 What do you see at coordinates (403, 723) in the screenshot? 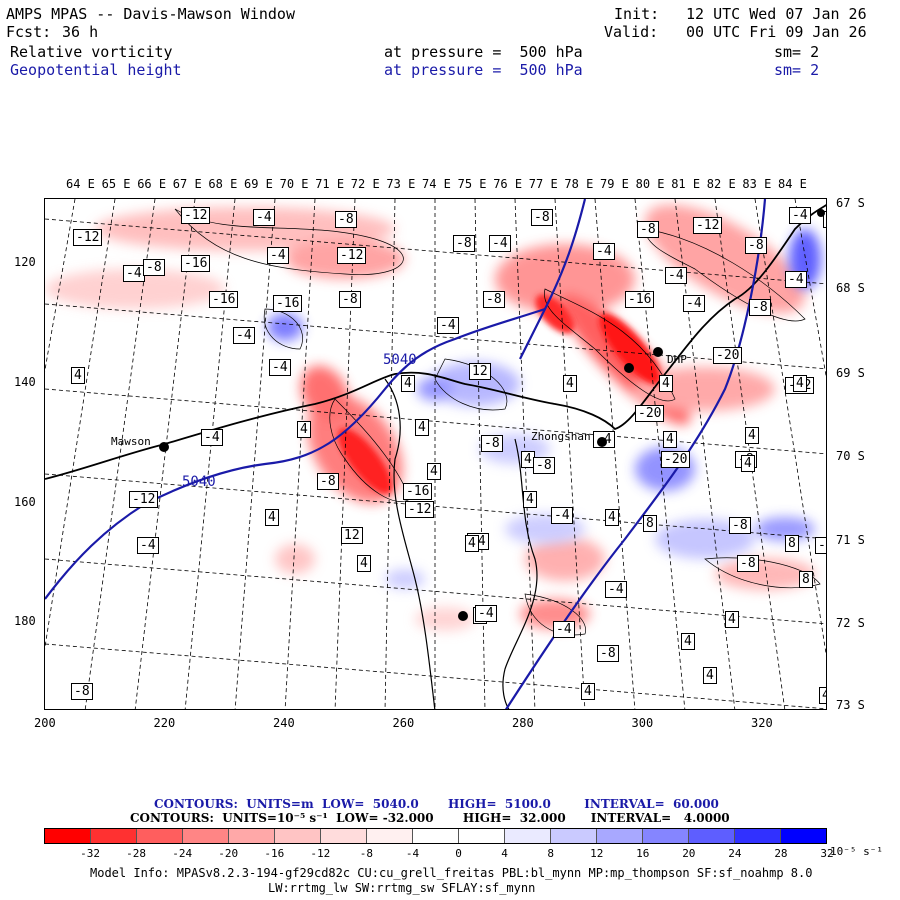
I see `grid-x-label: 260` at bounding box center [403, 723].